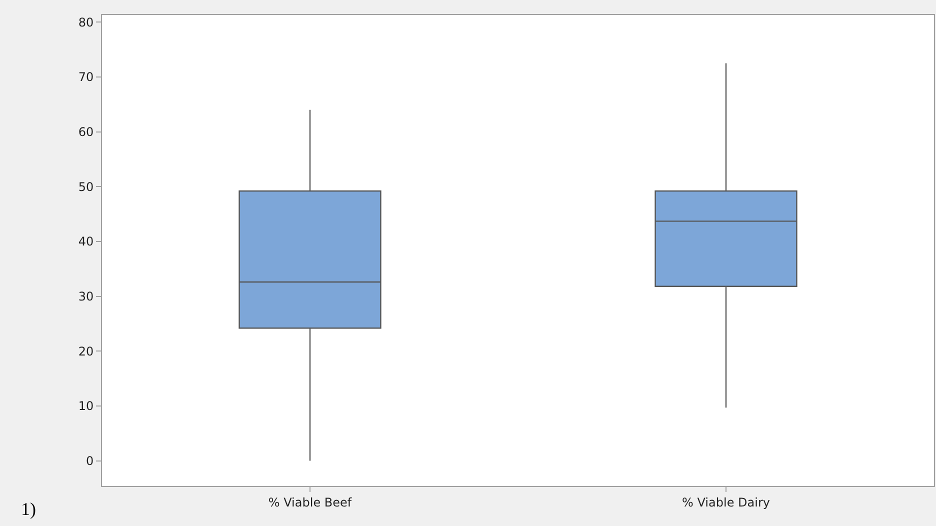 This screenshot has height=526, width=936. Describe the element at coordinates (28, 509) in the screenshot. I see `text: 1)` at that location.